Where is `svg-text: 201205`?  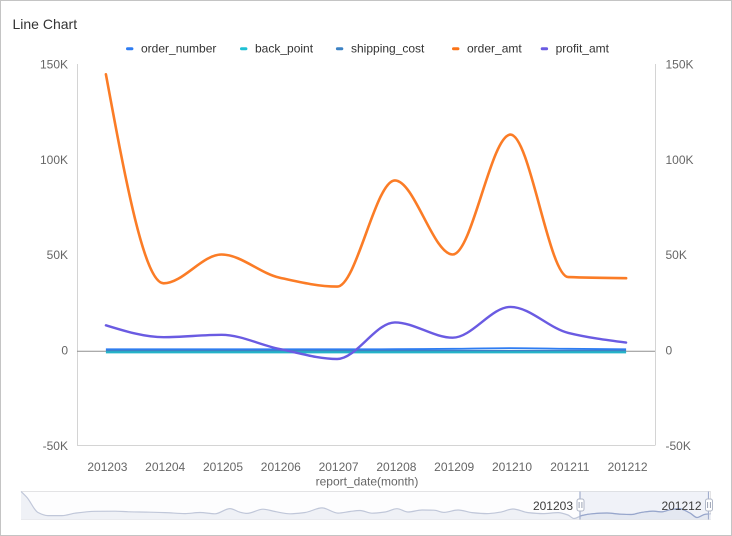
svg-text: 201205 is located at coordinates (223, 467).